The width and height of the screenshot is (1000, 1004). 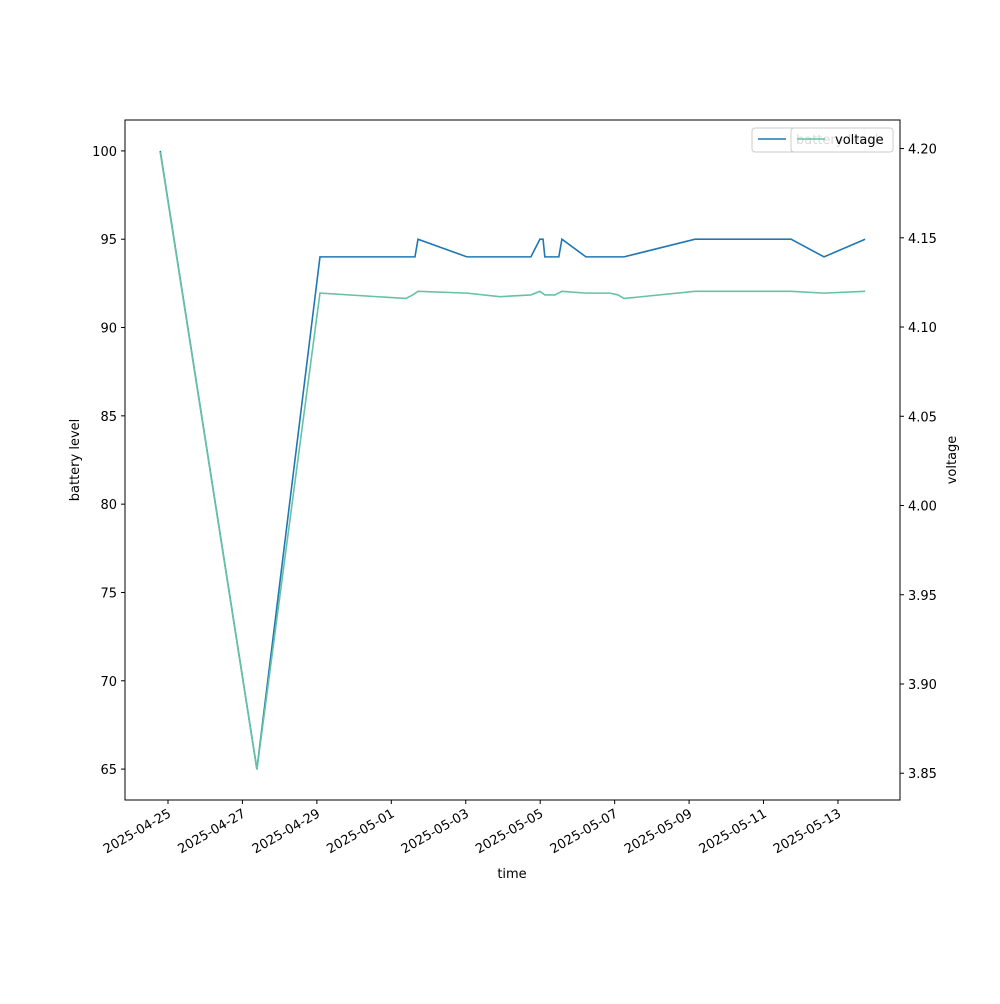 What do you see at coordinates (360, 831) in the screenshot?
I see `x-tick-label: 2025-05-01` at bounding box center [360, 831].